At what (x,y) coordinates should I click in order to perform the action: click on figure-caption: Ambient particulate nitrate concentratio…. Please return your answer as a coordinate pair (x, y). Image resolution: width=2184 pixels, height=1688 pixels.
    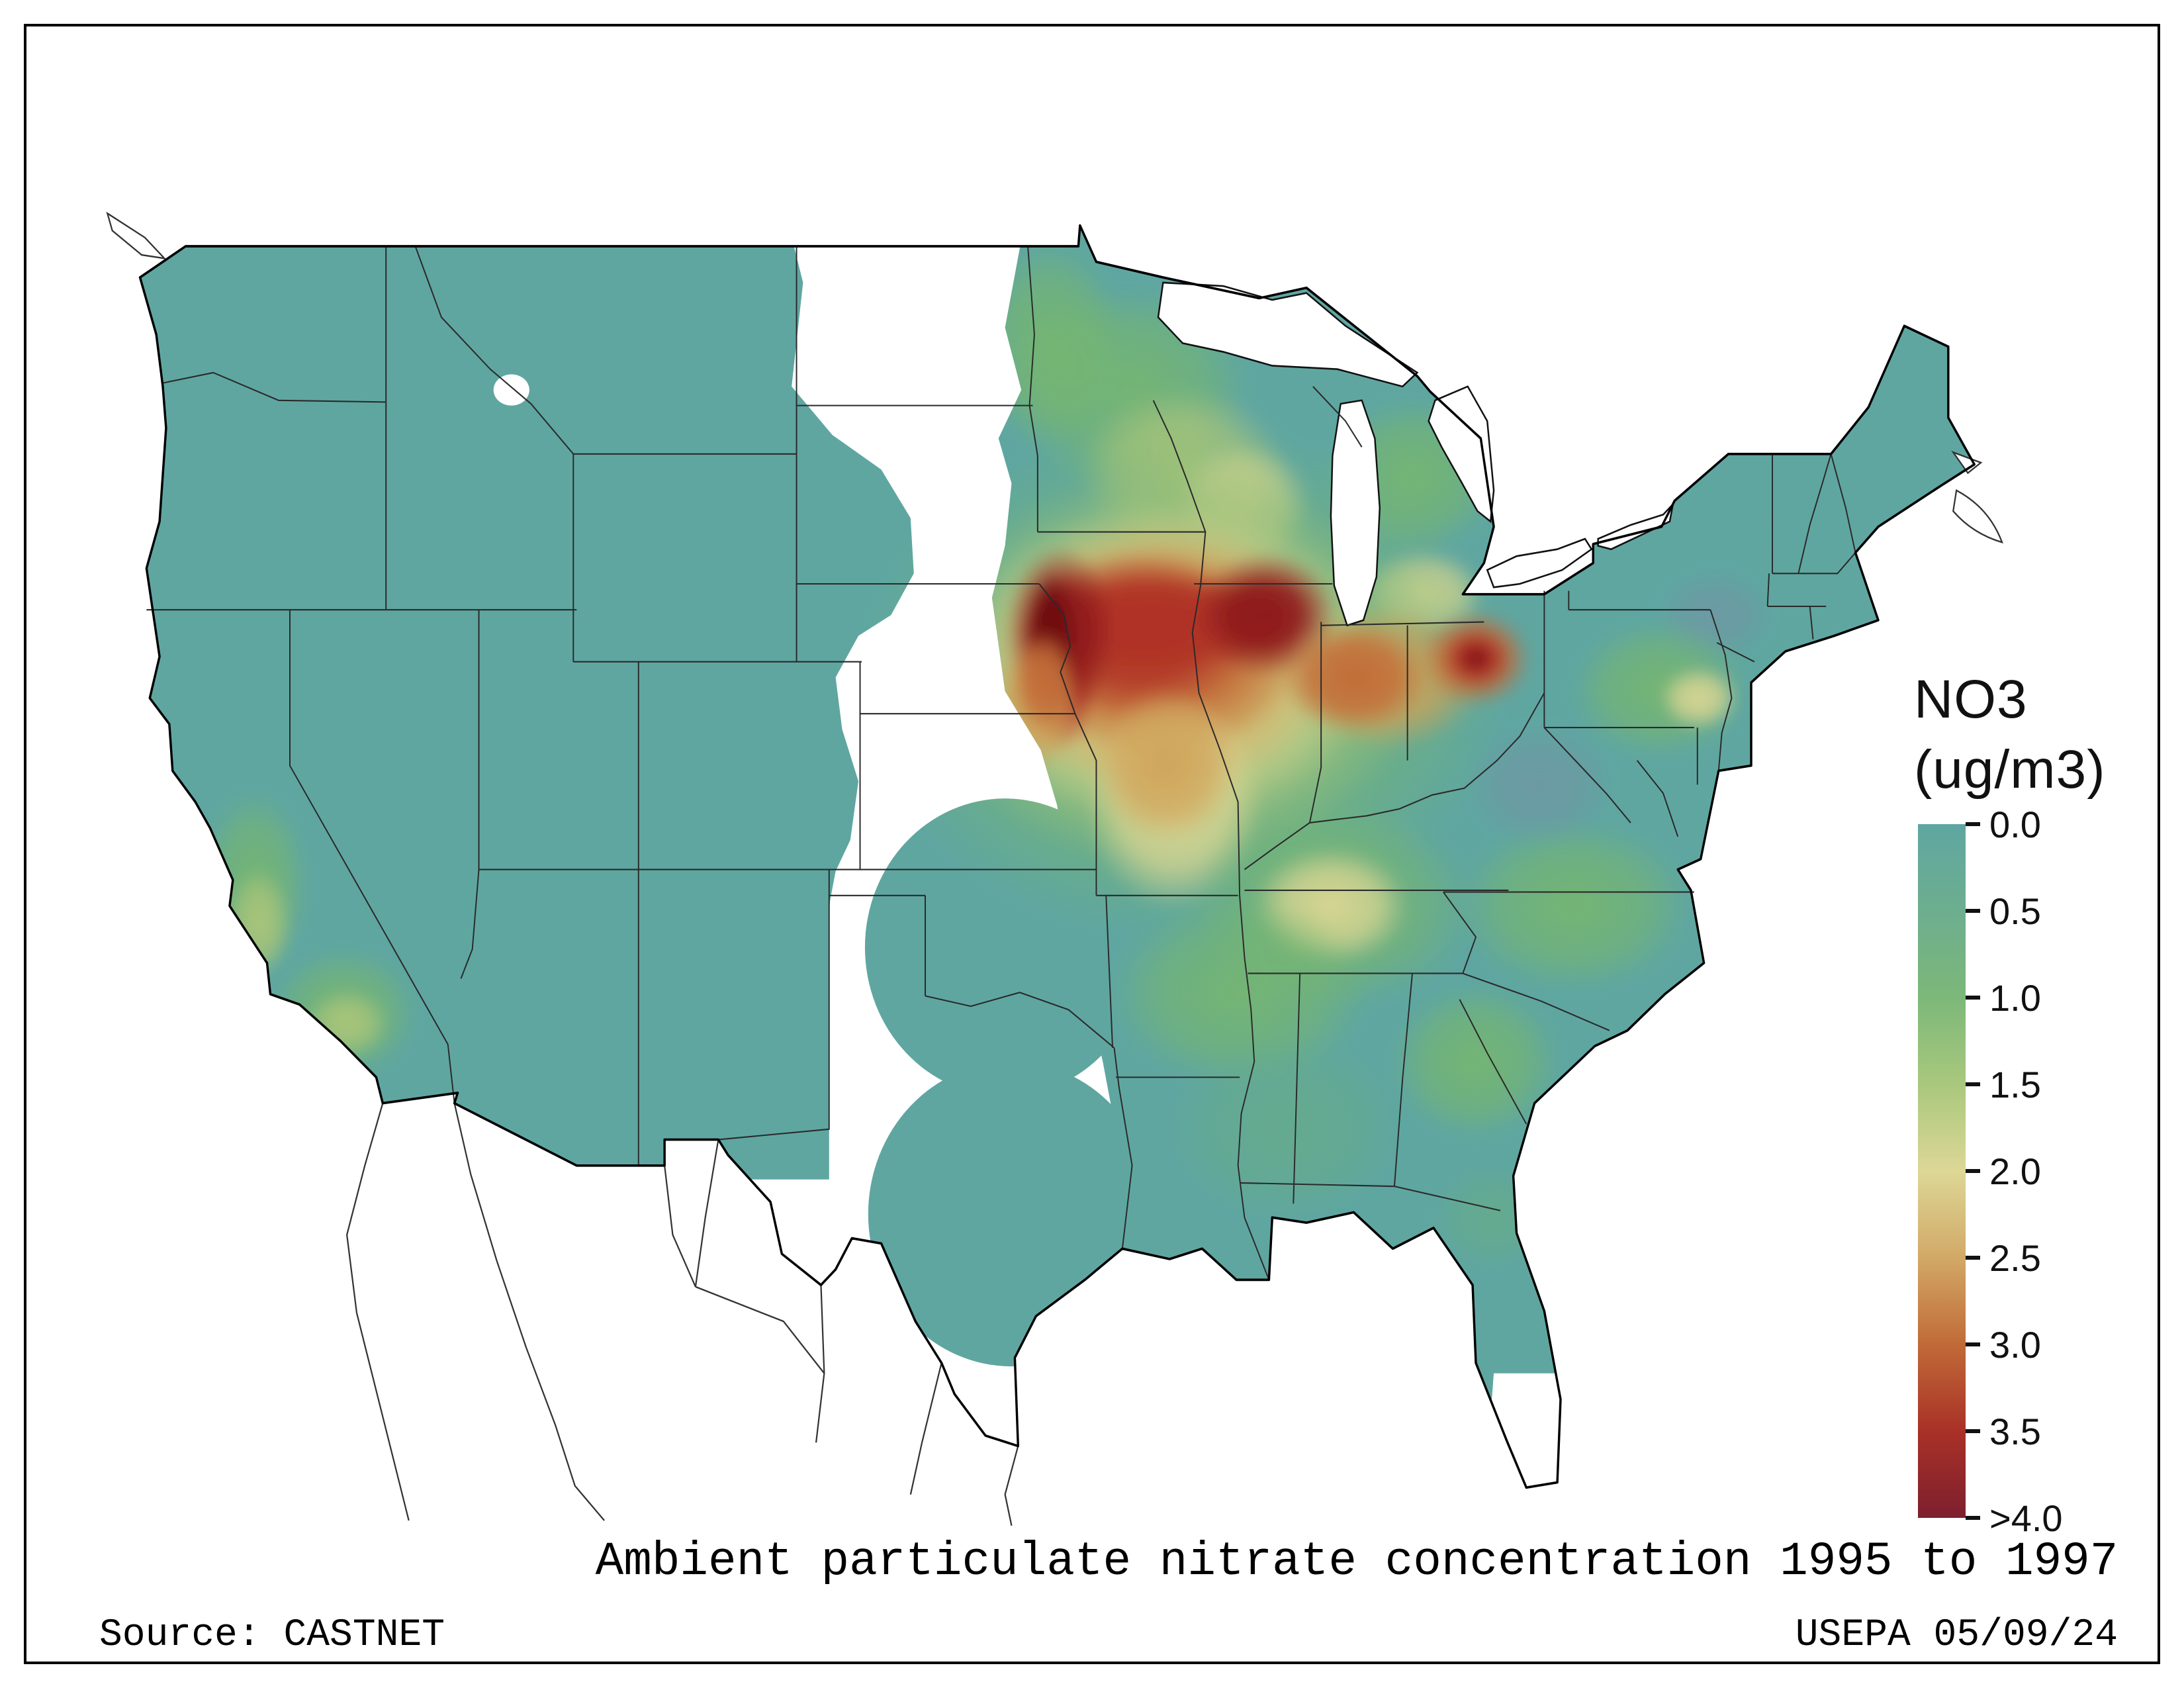
    Looking at the image, I should click on (1356, 1562).